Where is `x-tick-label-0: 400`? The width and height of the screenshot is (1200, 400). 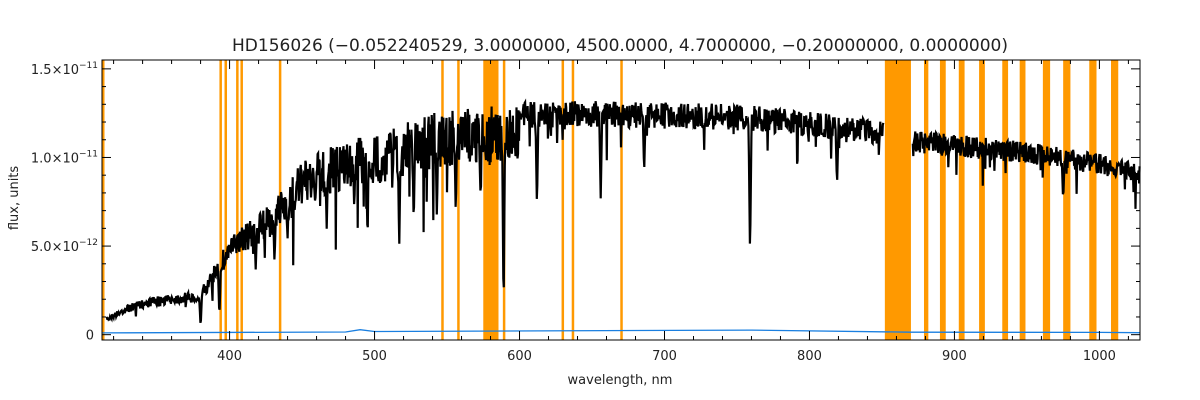
x-tick-label-0: 400 is located at coordinates (229, 356).